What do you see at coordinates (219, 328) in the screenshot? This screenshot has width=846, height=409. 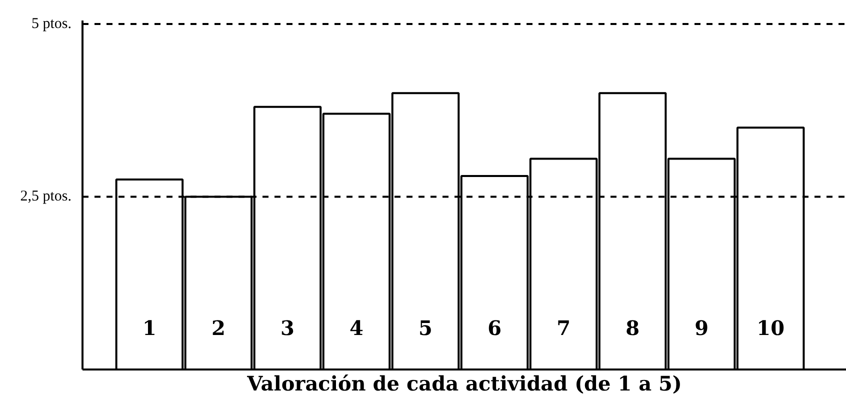 I see `x-tick-label: 2` at bounding box center [219, 328].